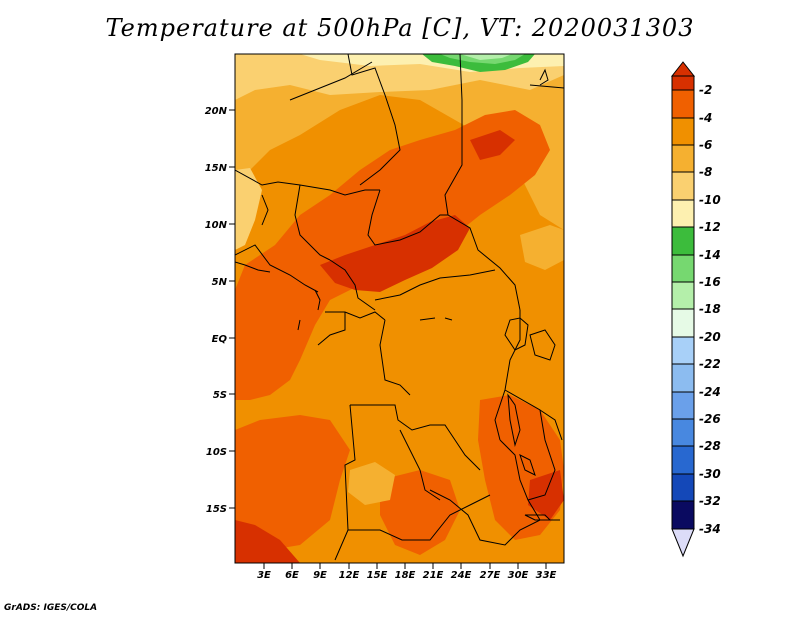 The image size is (800, 618). What do you see at coordinates (486, 57) in the screenshot?
I see `field-palegreen-north` at bounding box center [486, 57].